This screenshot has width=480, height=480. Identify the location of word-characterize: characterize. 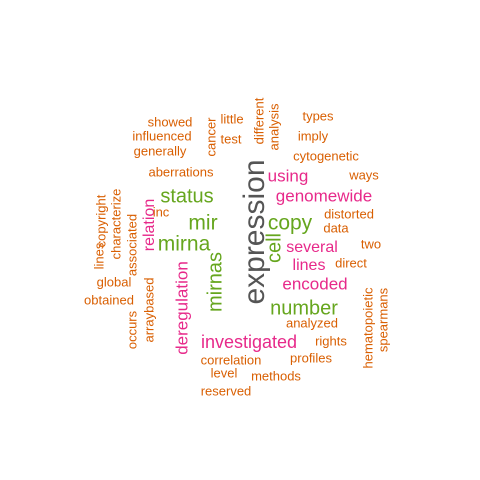
(115, 224).